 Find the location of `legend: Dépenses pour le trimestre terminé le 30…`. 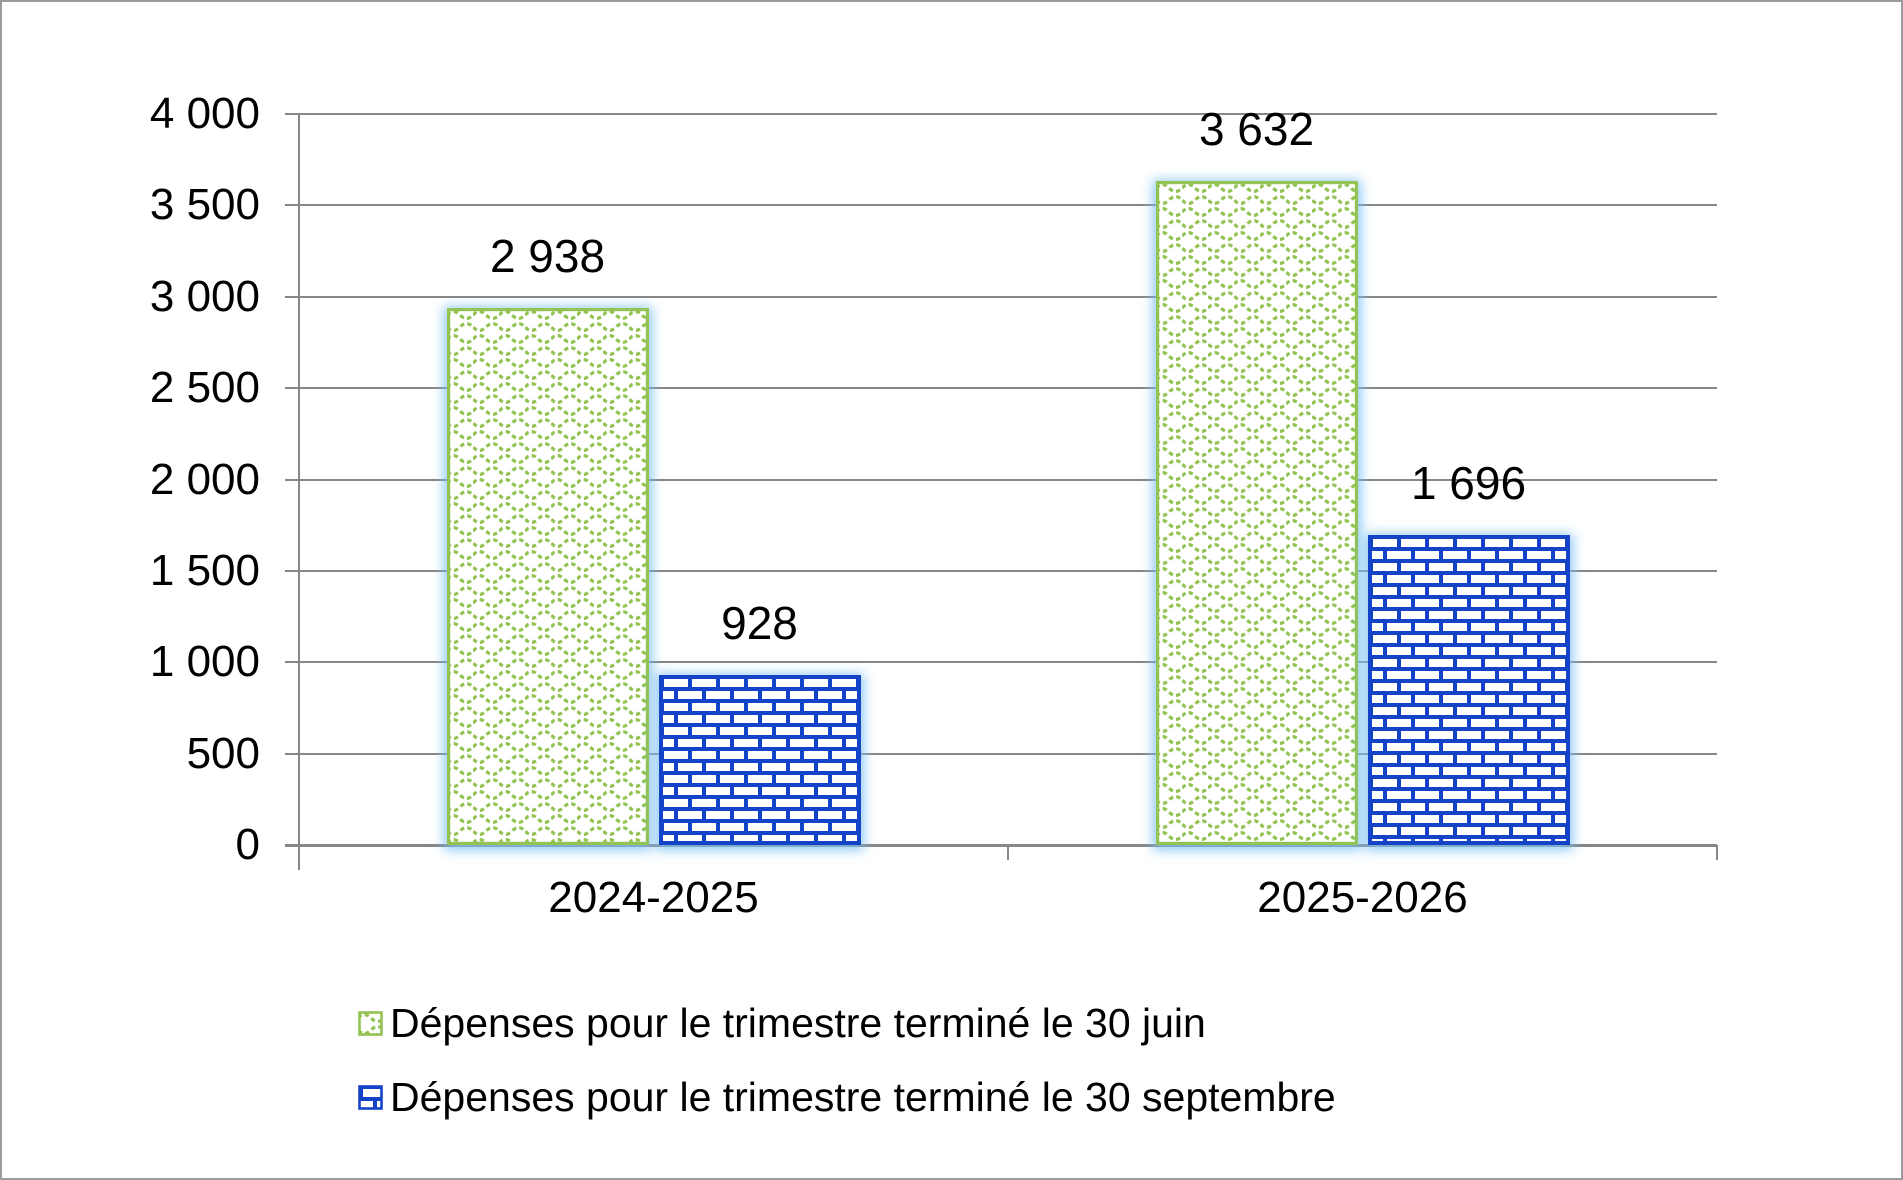

legend: Dépenses pour le trimestre terminé le 30… is located at coordinates (847, 1074).